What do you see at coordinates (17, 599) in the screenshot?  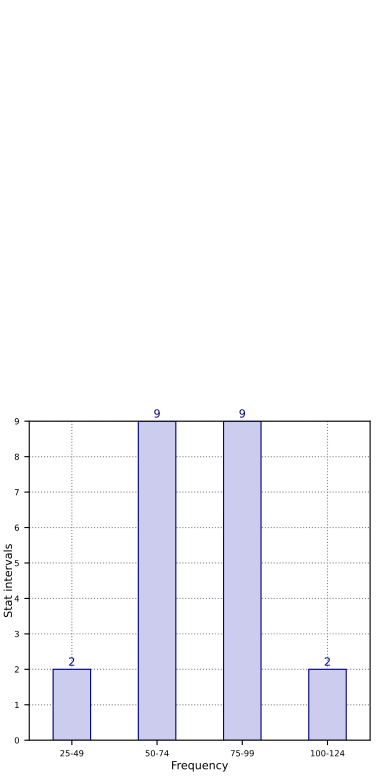 I see `y-tick-label: 4` at bounding box center [17, 599].